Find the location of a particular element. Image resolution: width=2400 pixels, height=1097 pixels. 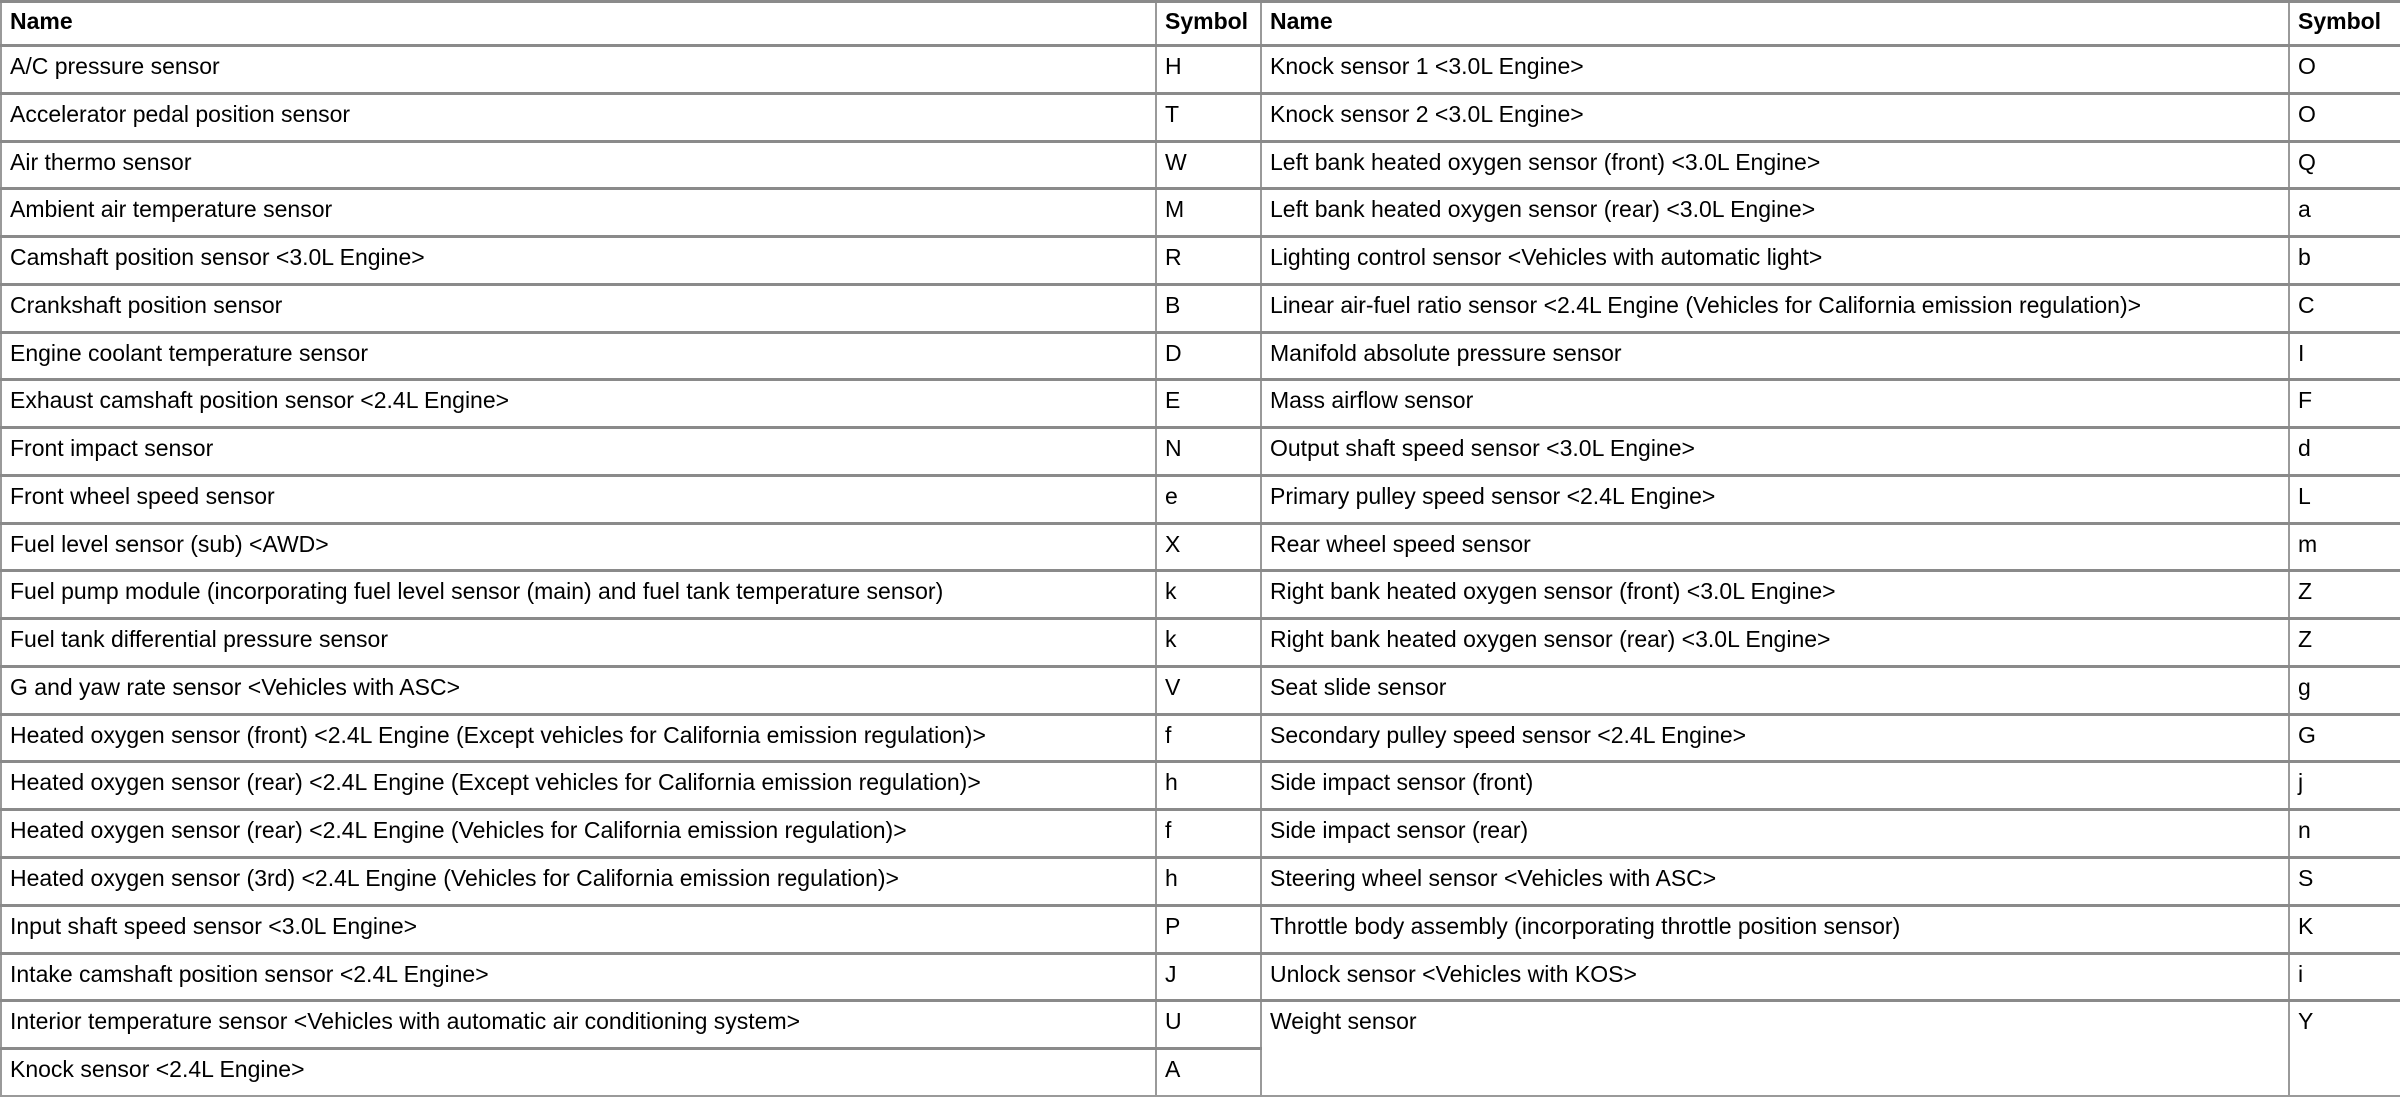

symbol-cell: e is located at coordinates (1208, 499).